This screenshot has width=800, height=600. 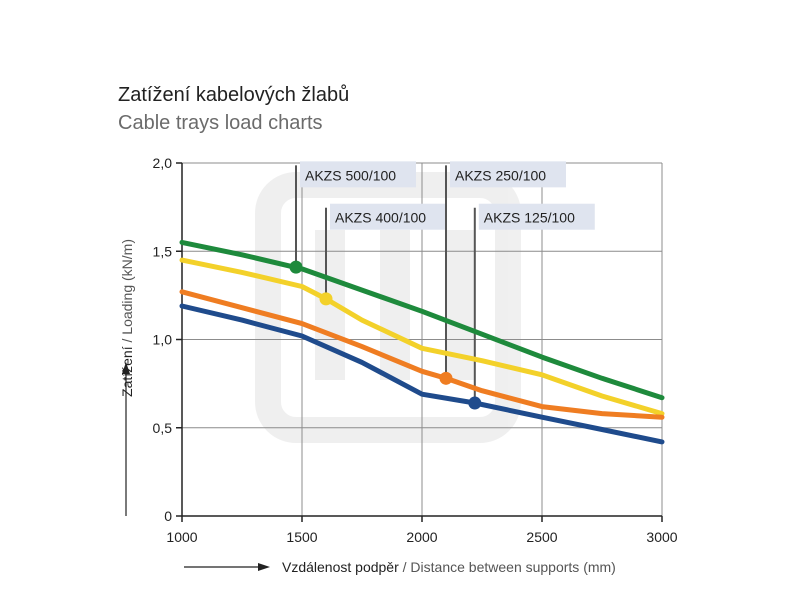 What do you see at coordinates (385, 335) in the screenshot?
I see `series-markers` at bounding box center [385, 335].